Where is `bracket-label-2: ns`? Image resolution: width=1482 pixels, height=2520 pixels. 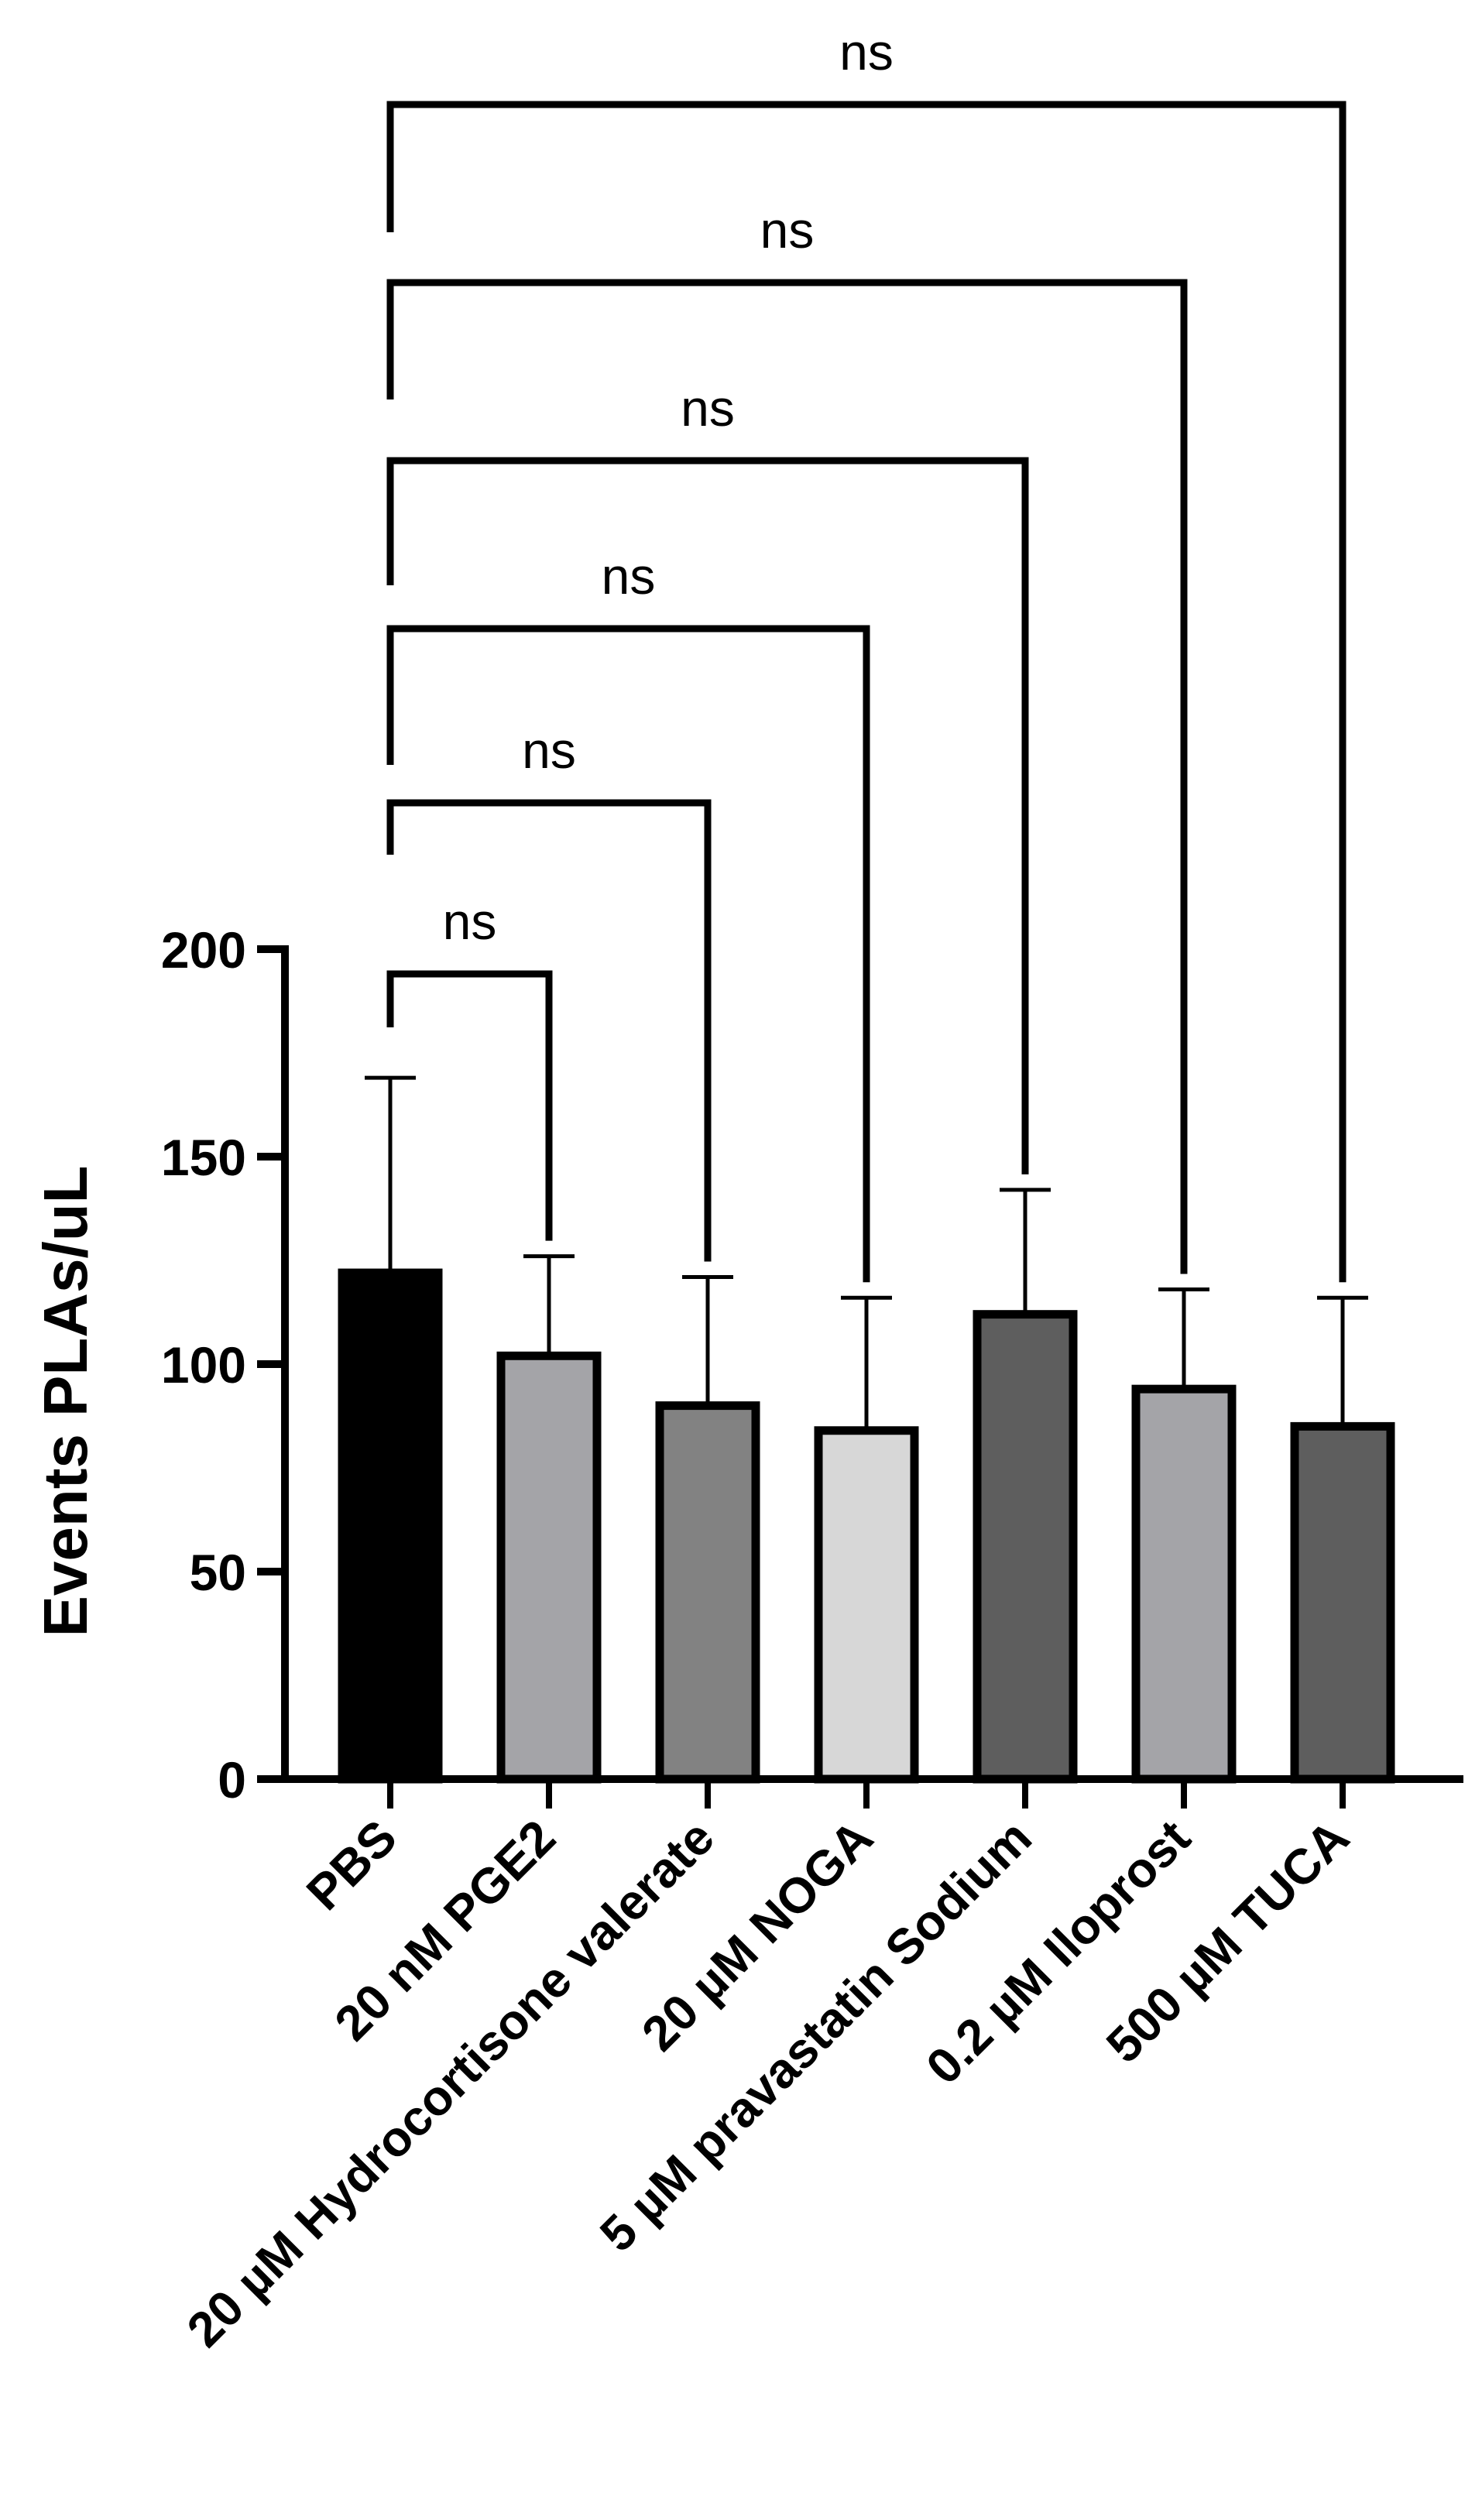 bracket-label-2: ns is located at coordinates (629, 576).